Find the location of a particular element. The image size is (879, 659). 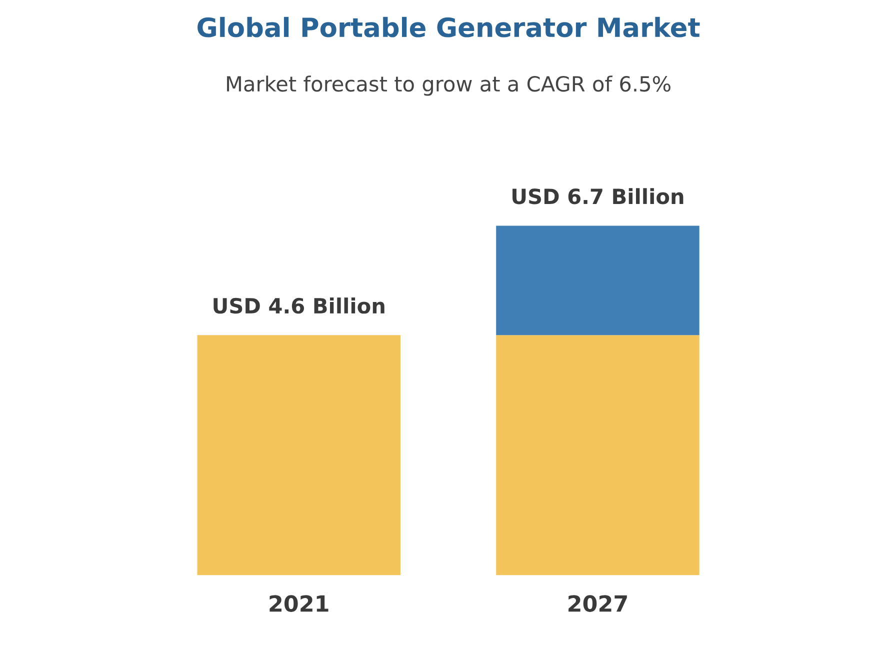

chart-title: Global Portable Generator Market is located at coordinates (449, 27).